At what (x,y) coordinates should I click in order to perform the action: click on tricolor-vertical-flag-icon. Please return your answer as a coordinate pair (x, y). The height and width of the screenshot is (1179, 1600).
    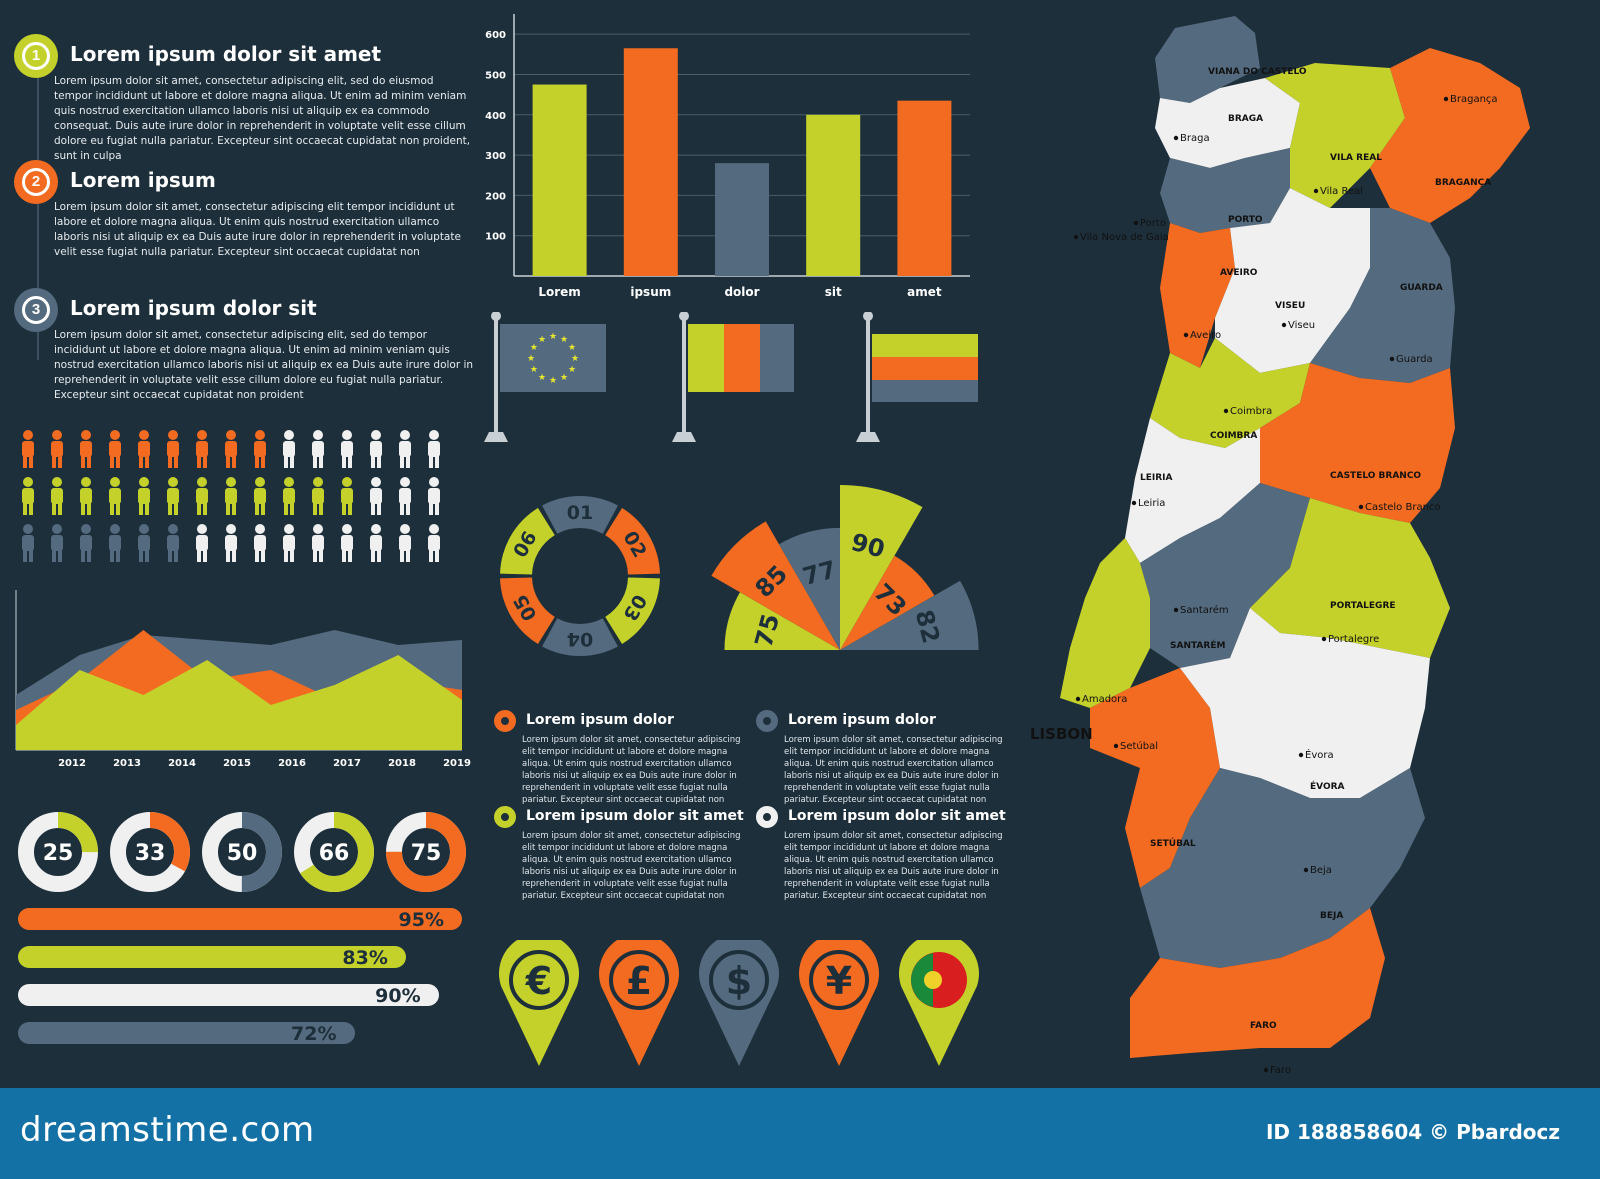
    Looking at the image, I should click on (741, 358).